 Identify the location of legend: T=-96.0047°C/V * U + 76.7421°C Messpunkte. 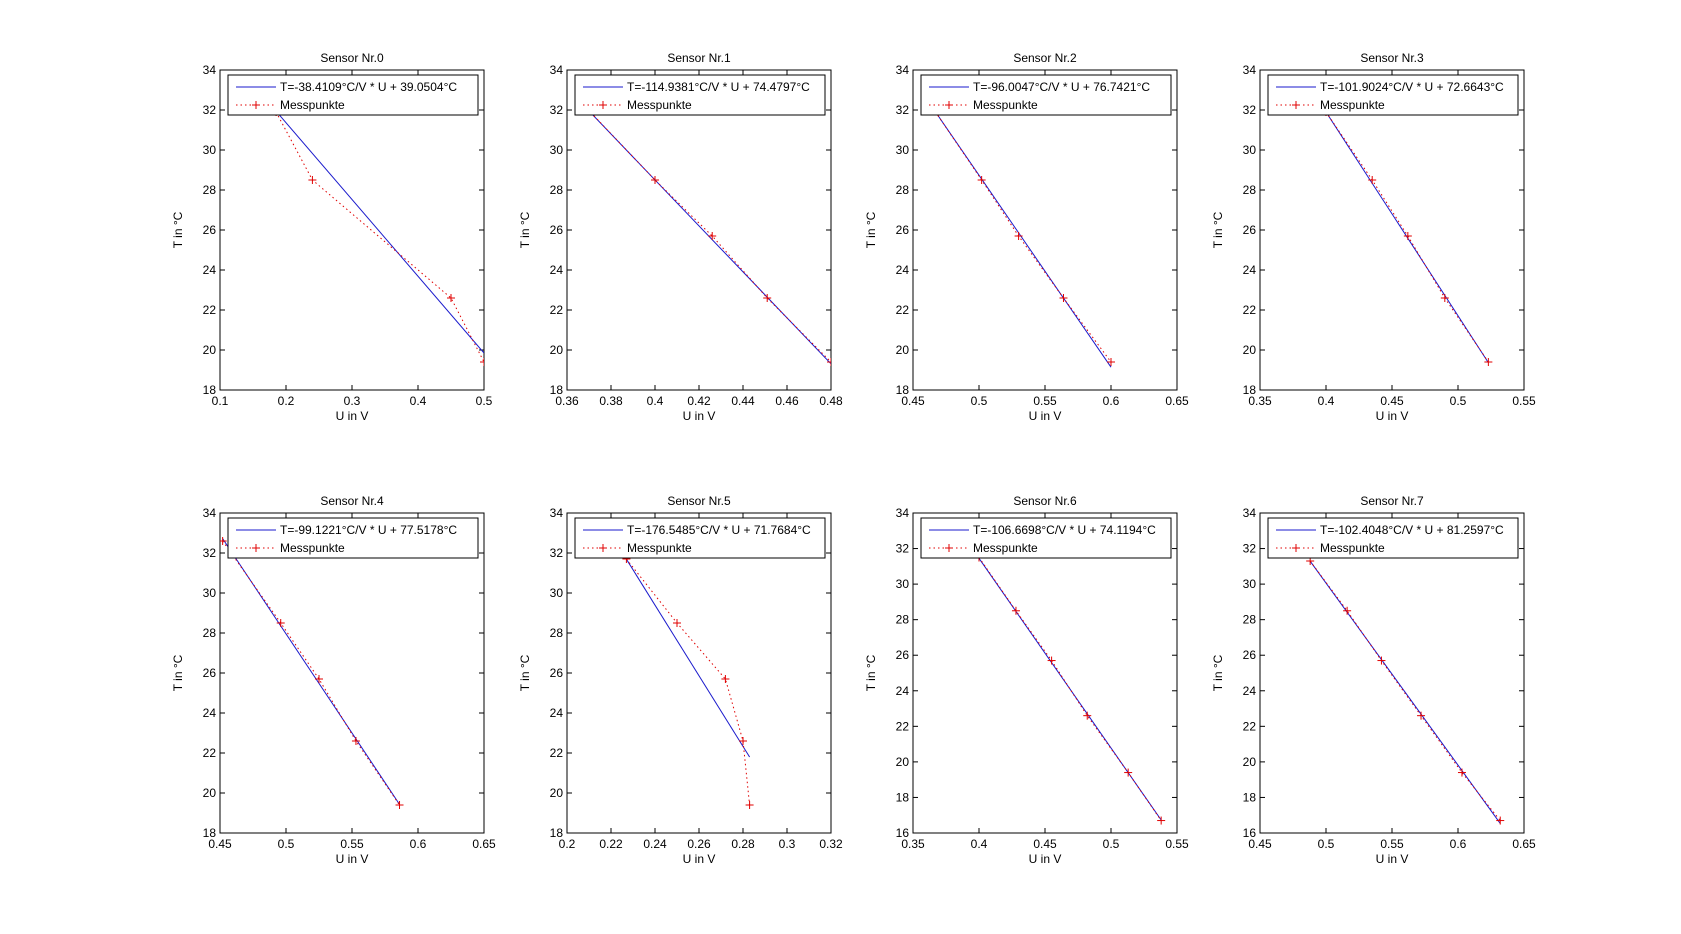
(1046, 95).